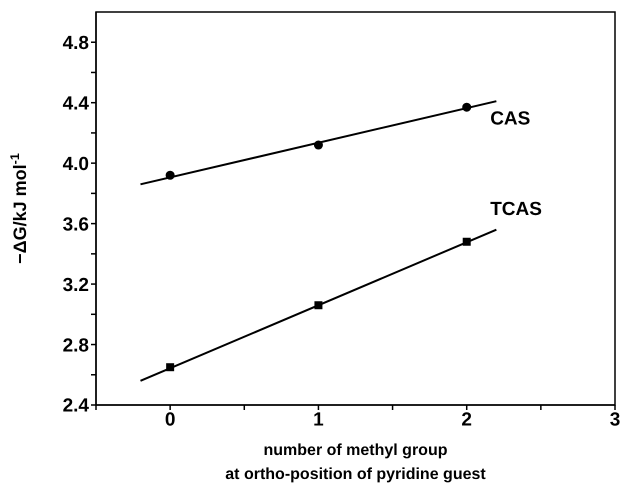  Describe the element at coordinates (75, 225) in the screenshot. I see `y-tick-label: 3.6` at that location.